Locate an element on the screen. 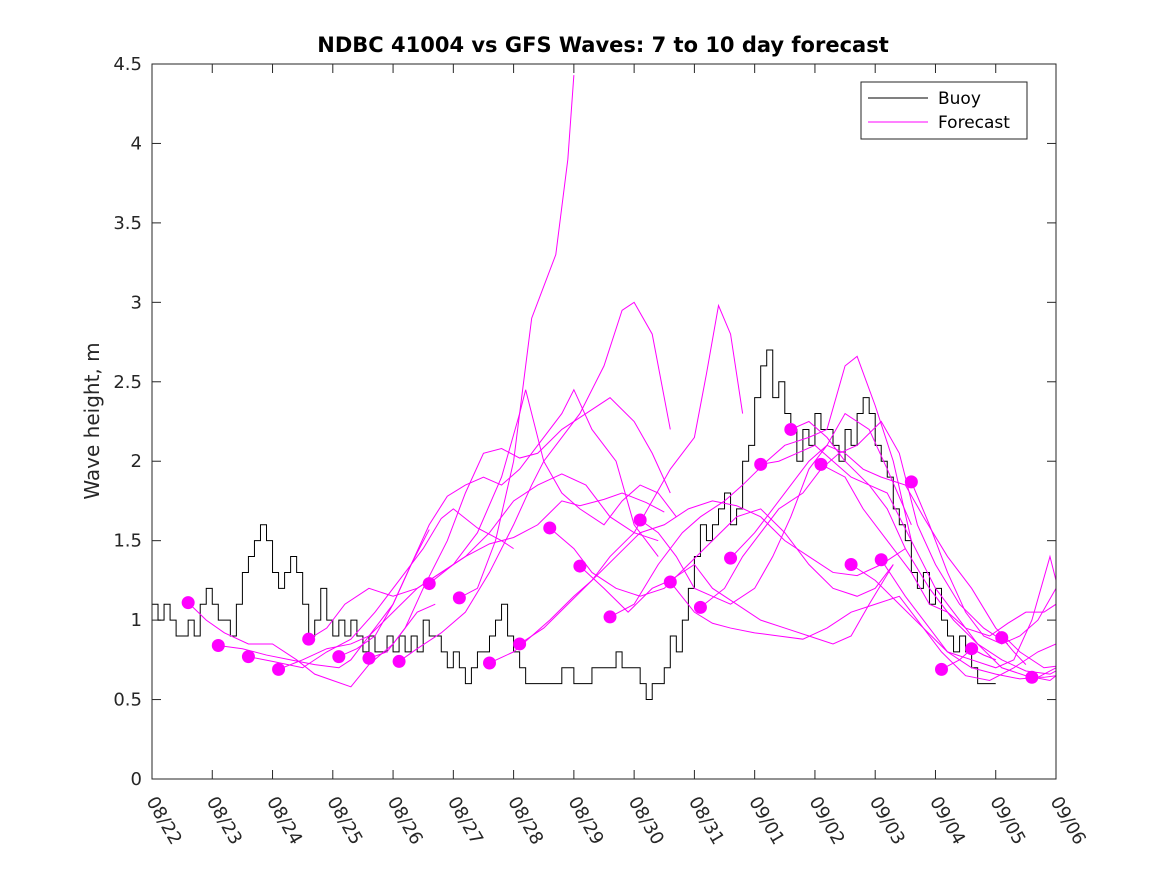  y-axis-label: Wave height, m is located at coordinates (92, 420).